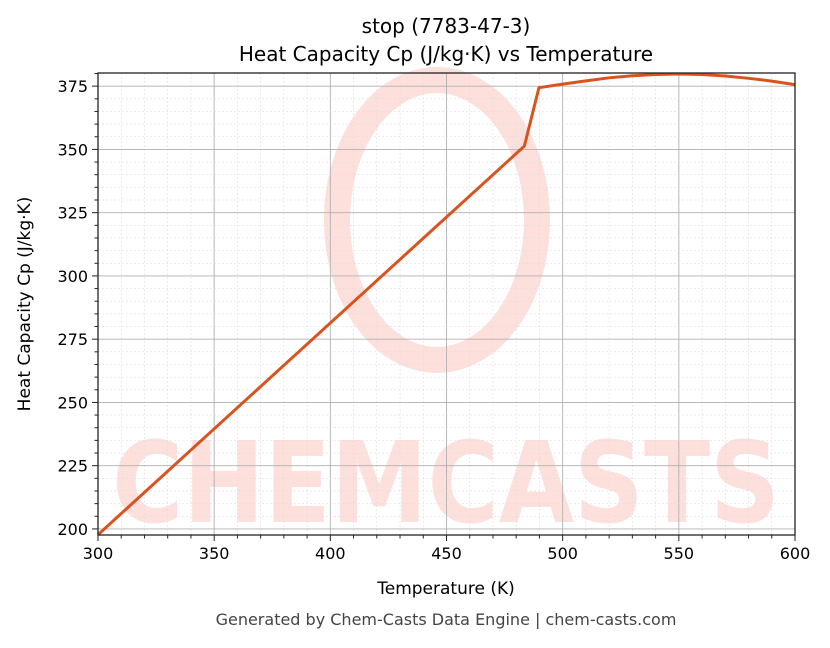 The height and width of the screenshot is (648, 830). I want to click on y-axis-label: Heat Capacity Cp (J/kg·K), so click(25, 304).